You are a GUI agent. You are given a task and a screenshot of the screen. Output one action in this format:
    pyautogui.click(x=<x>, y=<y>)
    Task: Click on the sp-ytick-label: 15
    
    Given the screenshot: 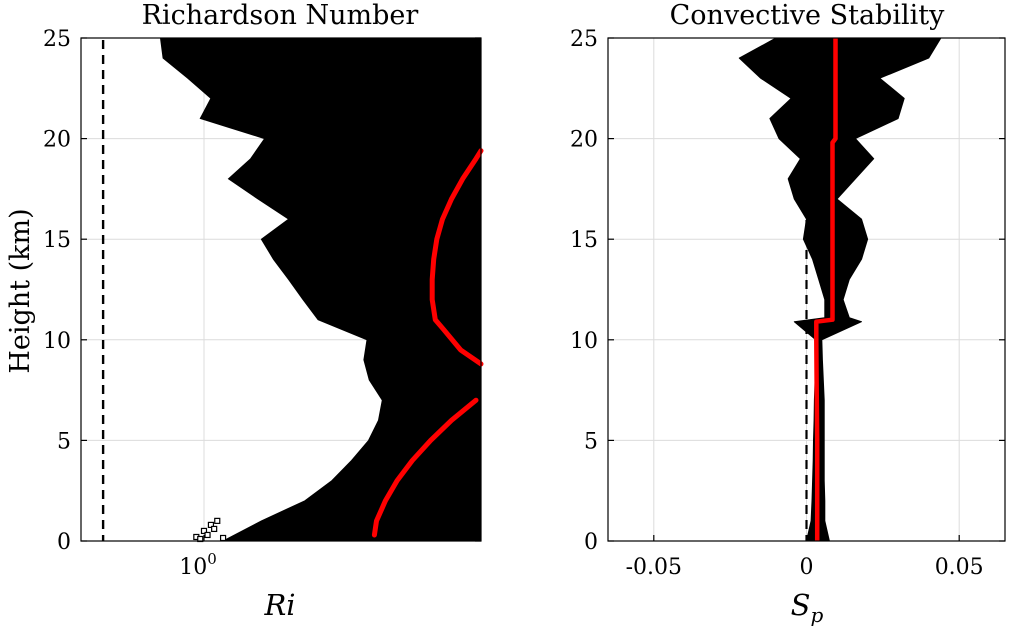 What is the action you would take?
    pyautogui.click(x=584, y=240)
    